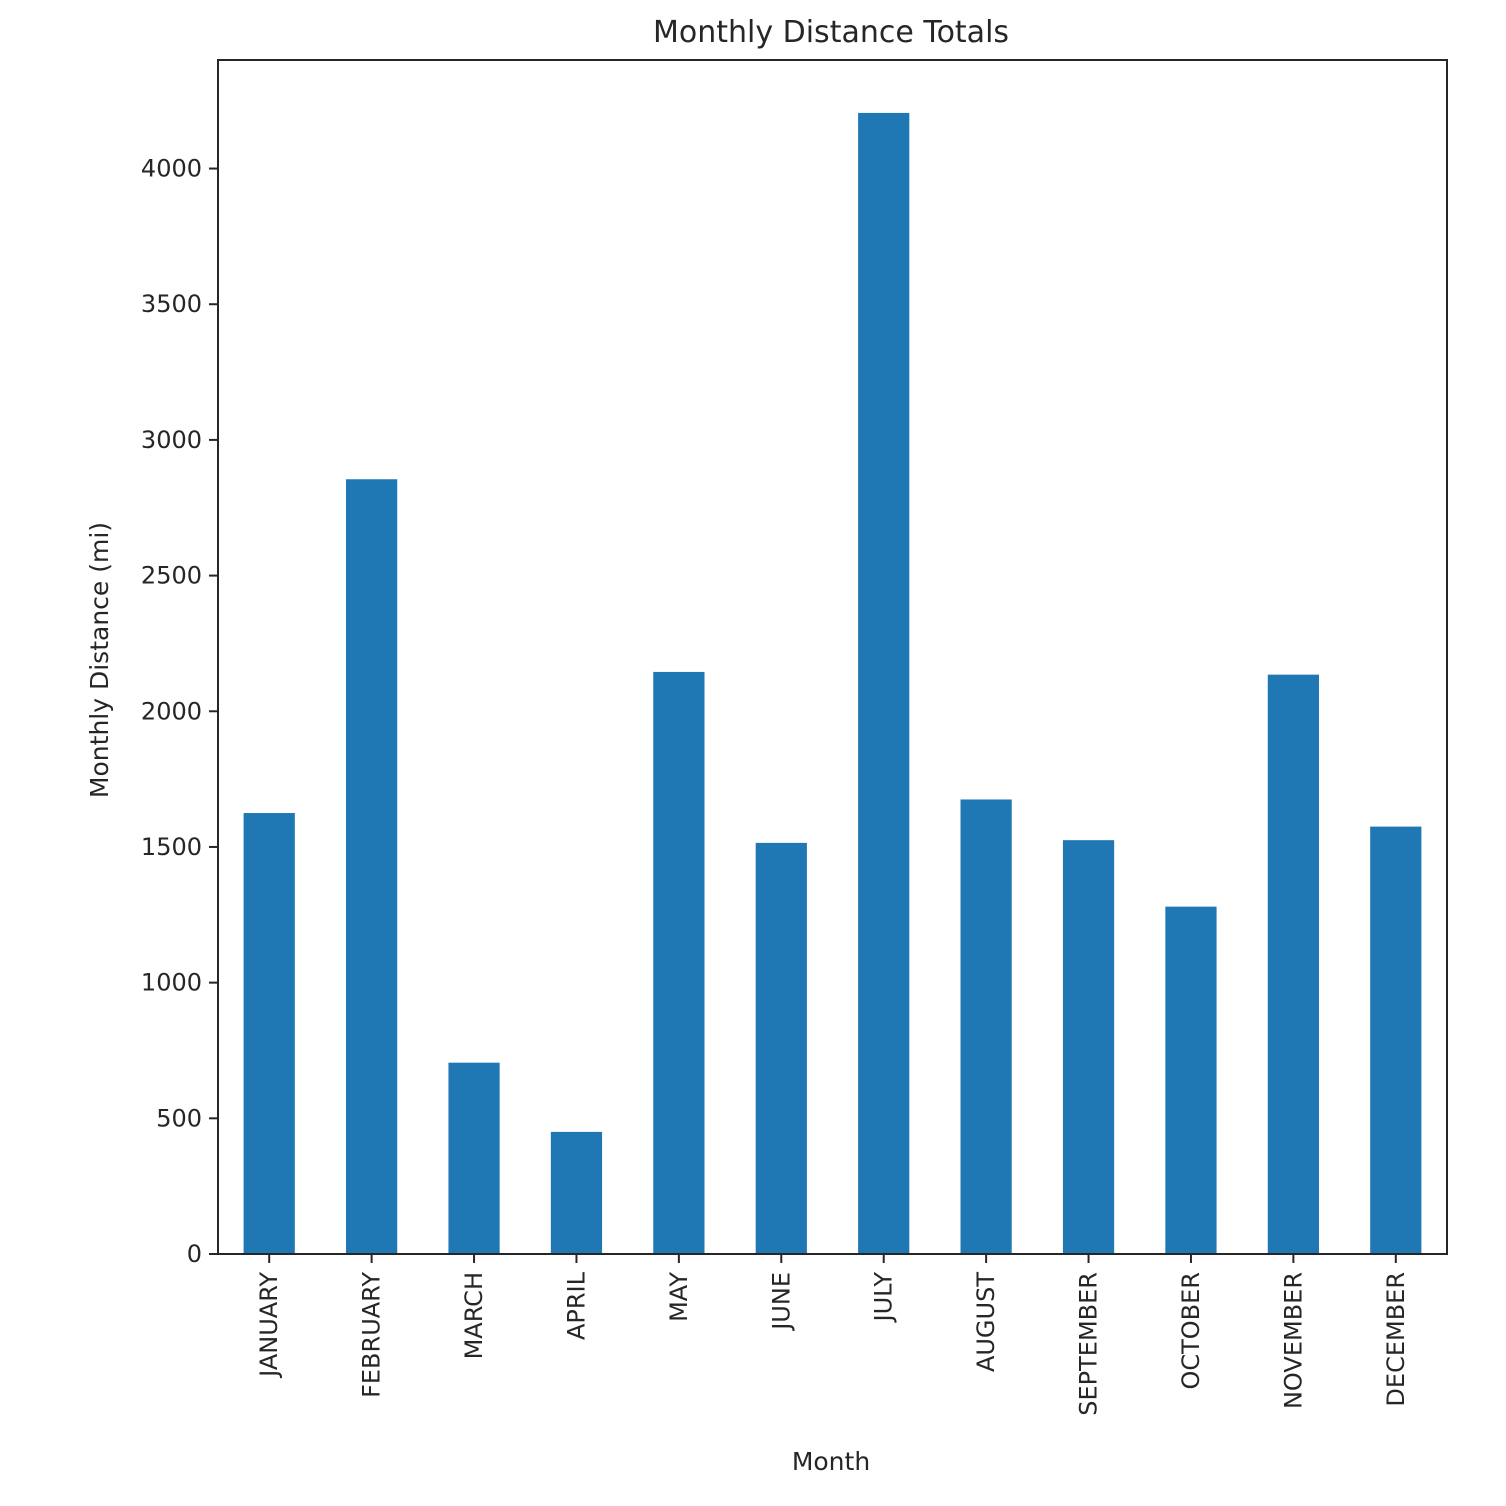 The image size is (1506, 1506). Describe the element at coordinates (986, 1026) in the screenshot. I see `bar-august` at that location.